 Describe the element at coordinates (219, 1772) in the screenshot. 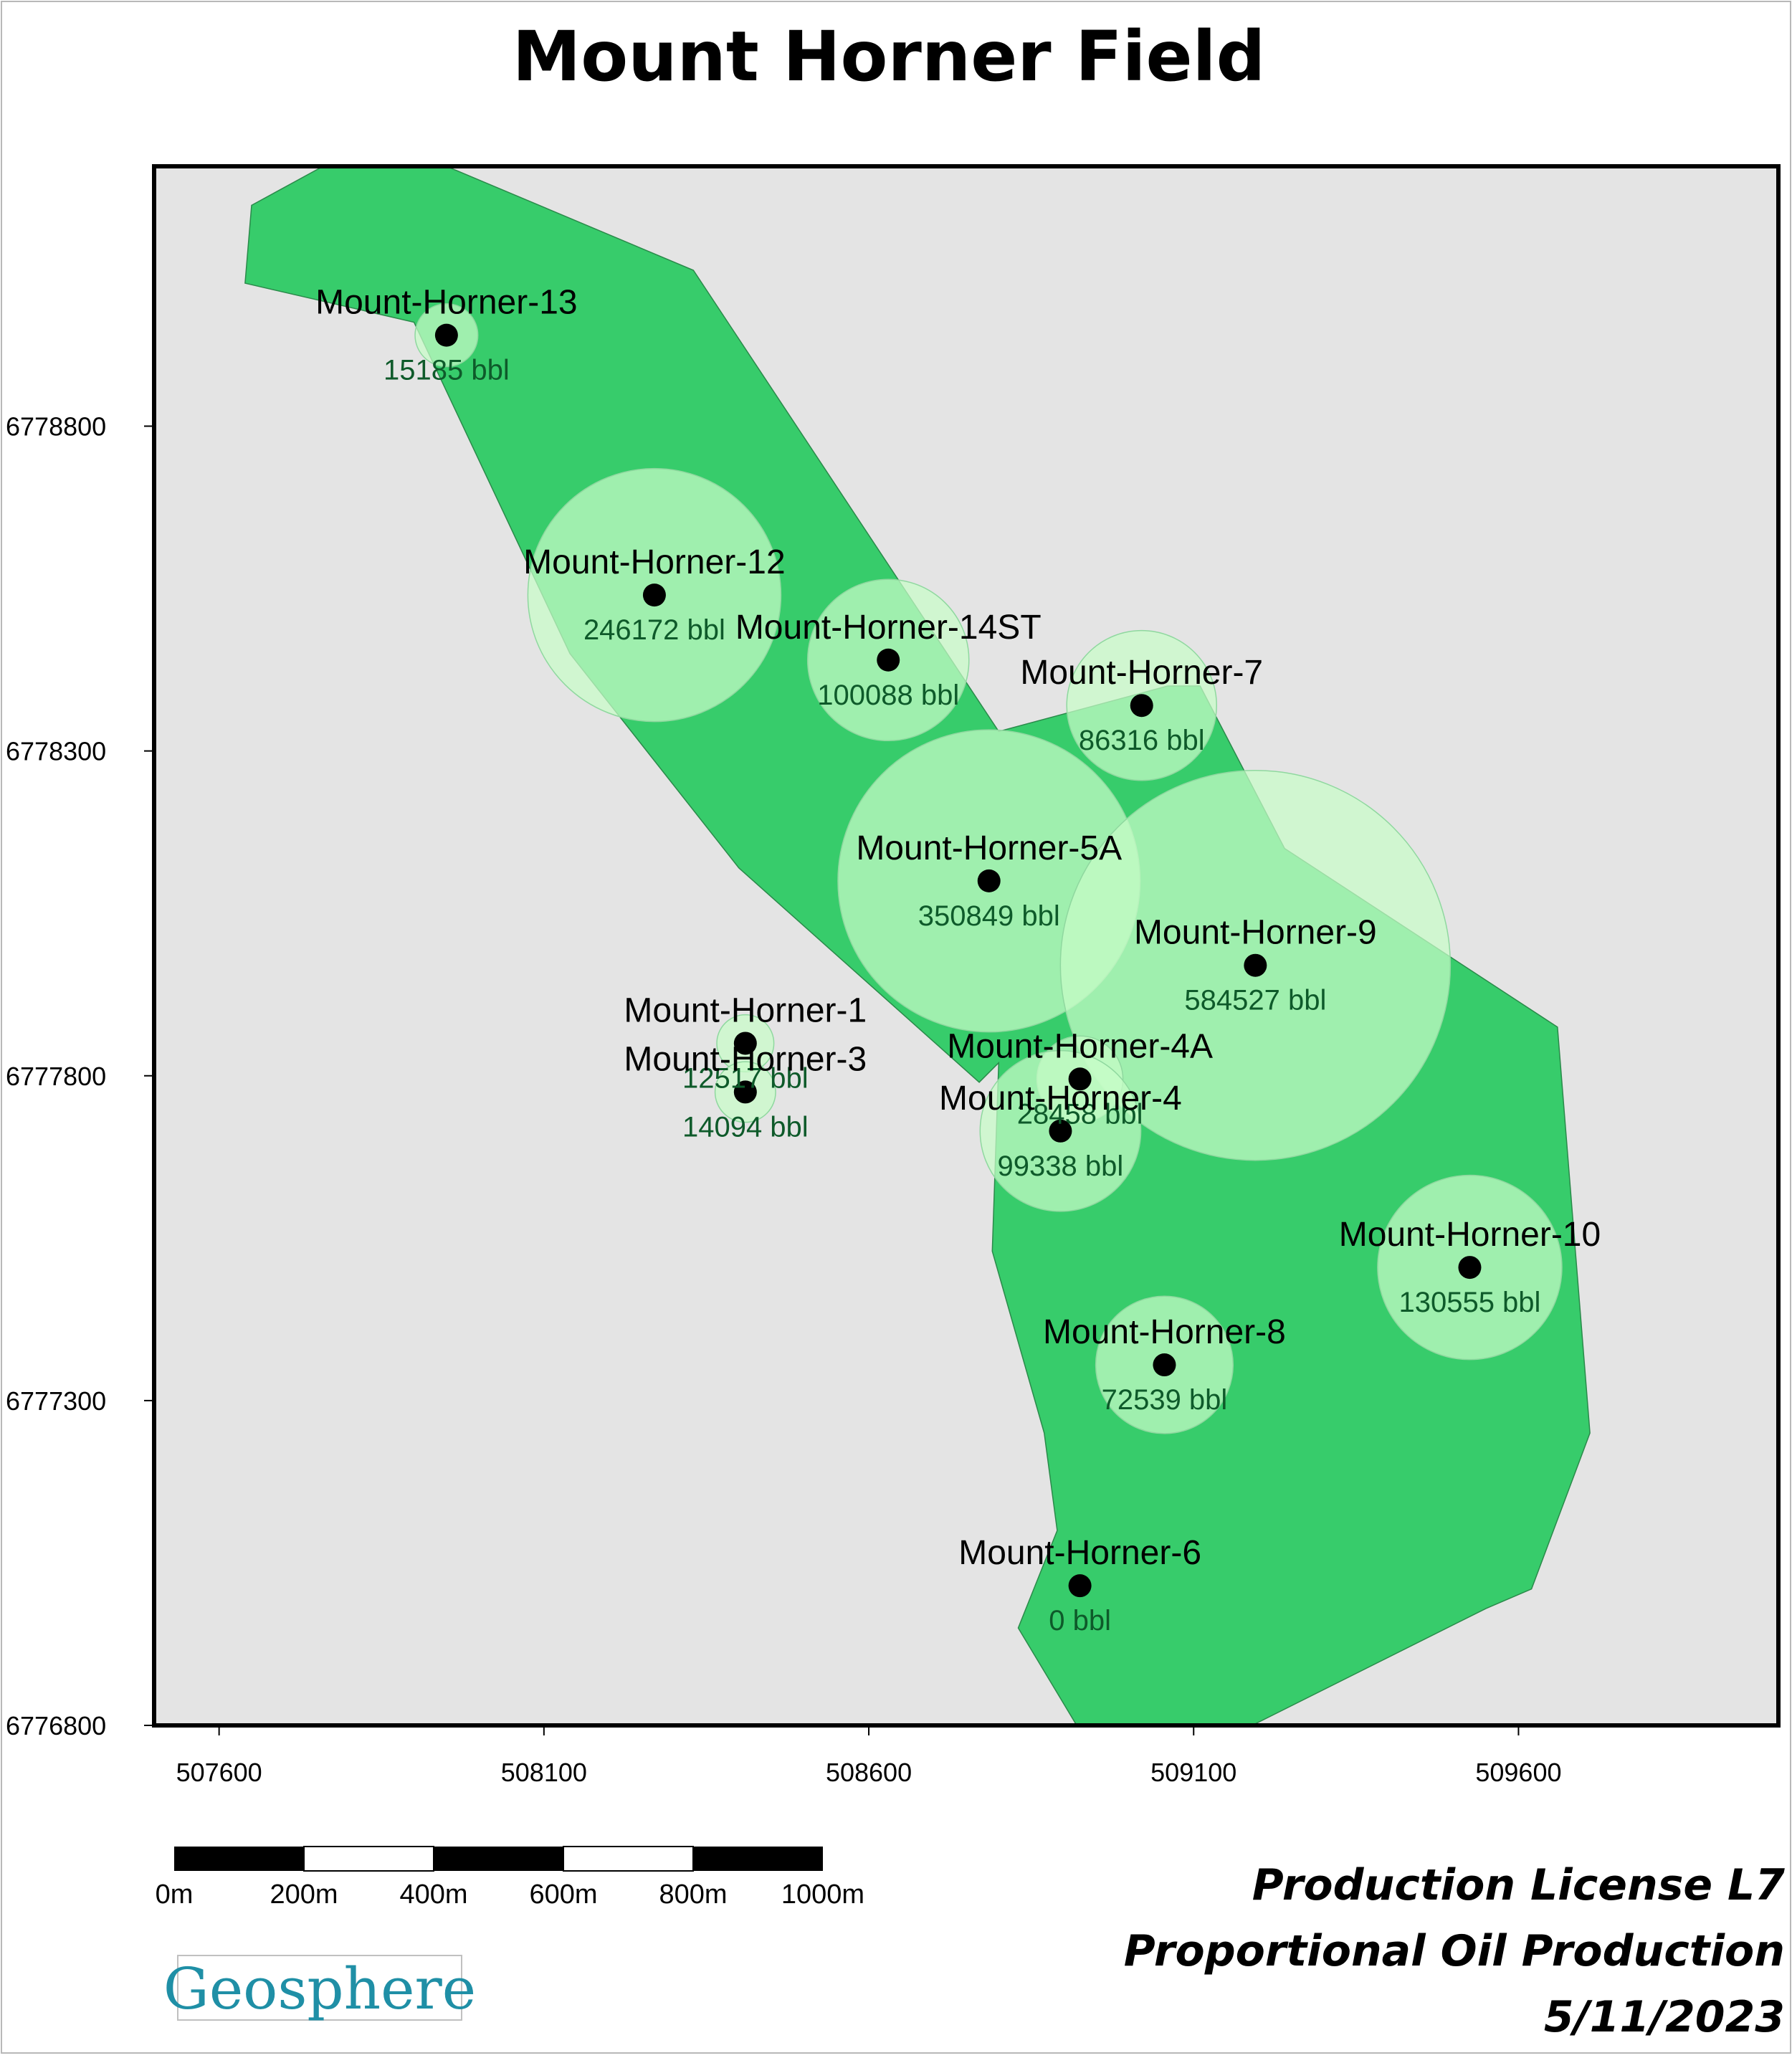

I see `x-tick-label: 507600` at that location.